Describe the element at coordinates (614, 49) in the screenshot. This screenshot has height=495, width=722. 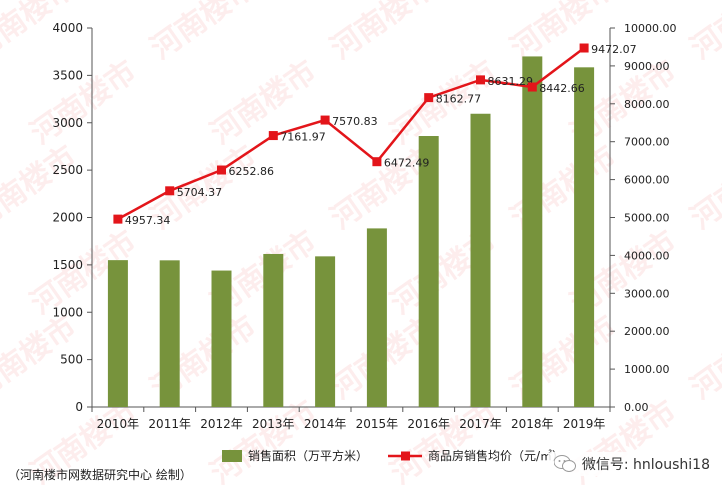
I see `data-label: 9472.07` at that location.